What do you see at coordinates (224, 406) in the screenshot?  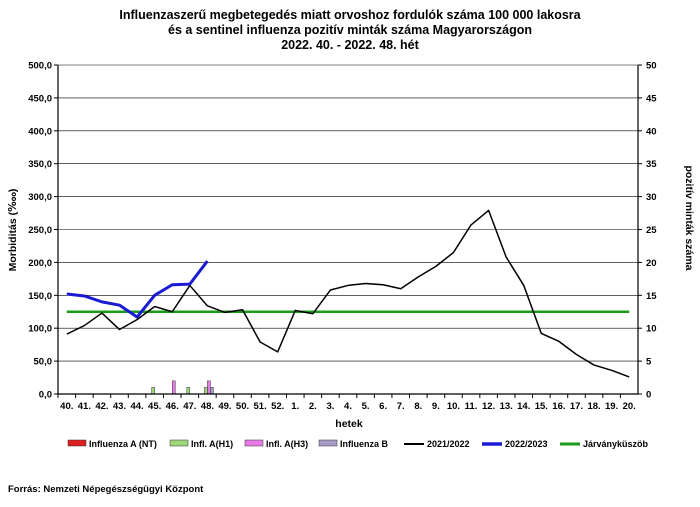 I see `x-tick-label: 49.` at bounding box center [224, 406].